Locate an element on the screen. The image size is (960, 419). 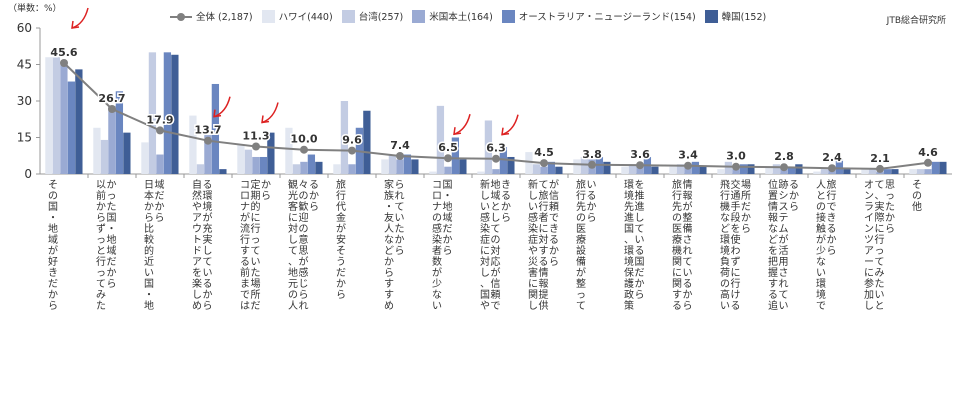
x-category-char: 害 is located at coordinates (533, 272).